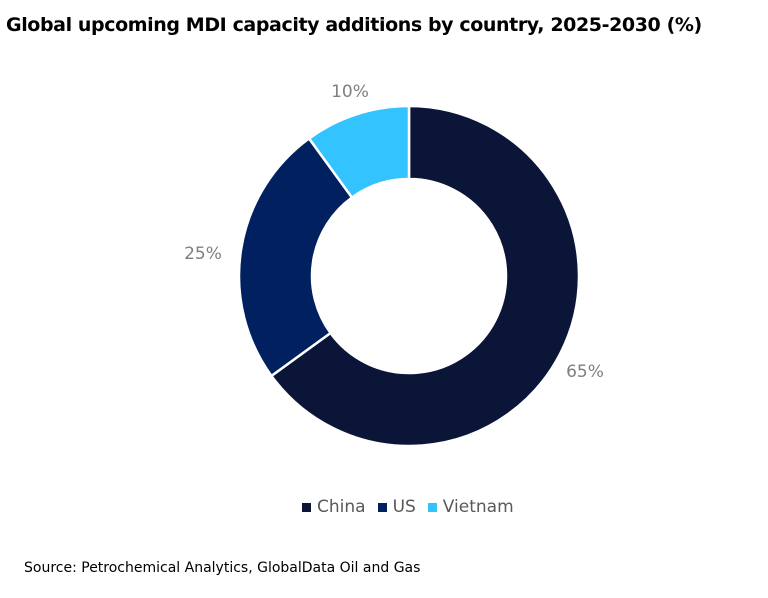 The width and height of the screenshot is (768, 598). I want to click on slice-vietnam, so click(359, 152).